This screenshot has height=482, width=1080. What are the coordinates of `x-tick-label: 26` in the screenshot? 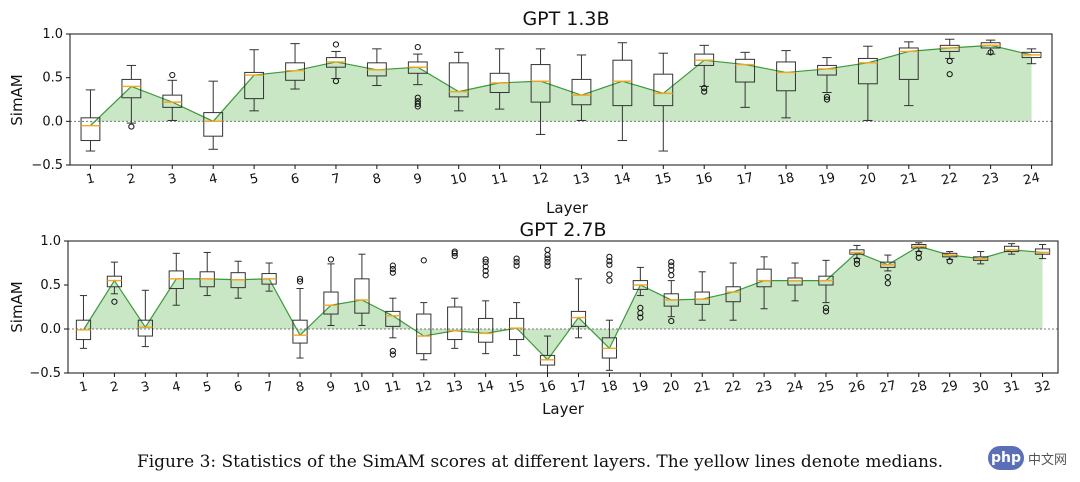 It's located at (856, 387).